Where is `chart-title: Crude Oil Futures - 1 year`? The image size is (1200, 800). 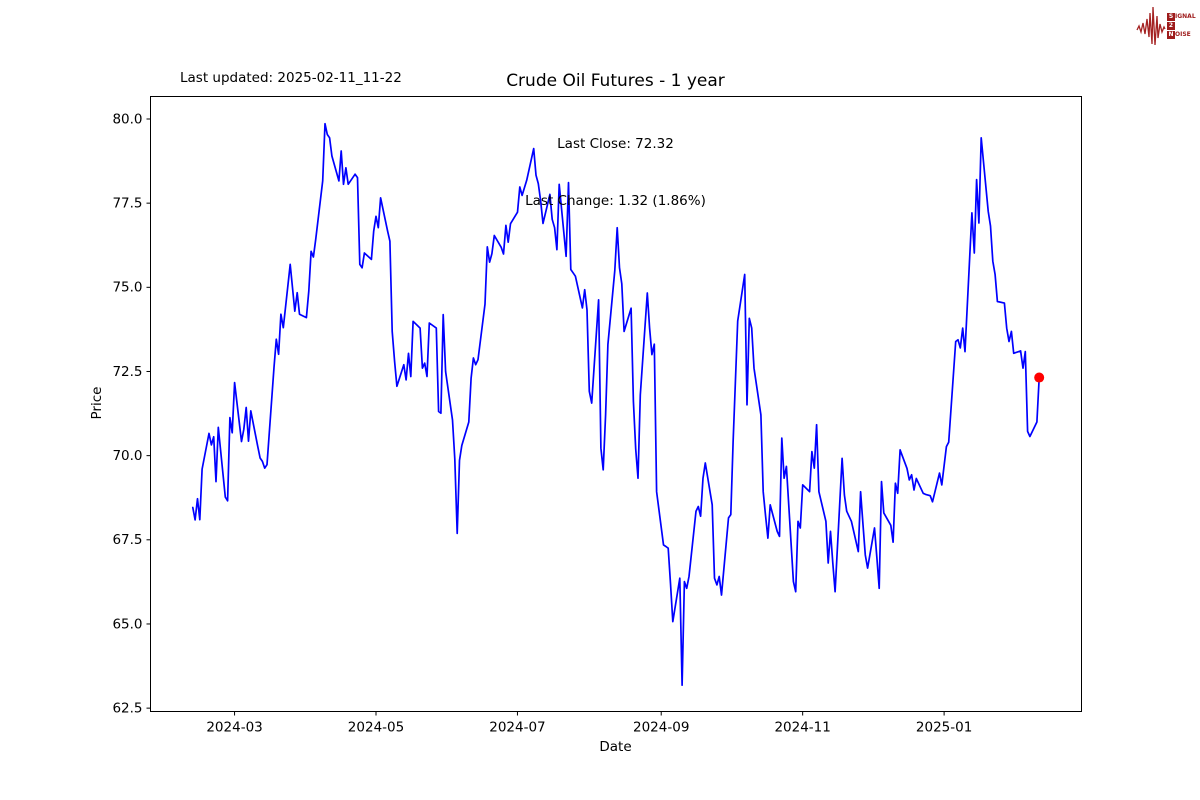 chart-title: Crude Oil Futures - 1 year is located at coordinates (615, 81).